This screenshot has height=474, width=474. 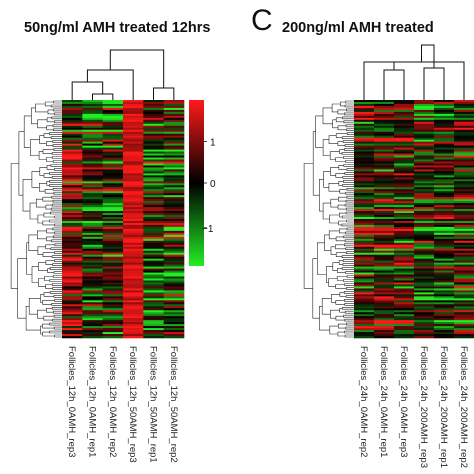 What do you see at coordinates (379, 80) in the screenshot?
I see `dendrogram-branch` at bounding box center [379, 80].